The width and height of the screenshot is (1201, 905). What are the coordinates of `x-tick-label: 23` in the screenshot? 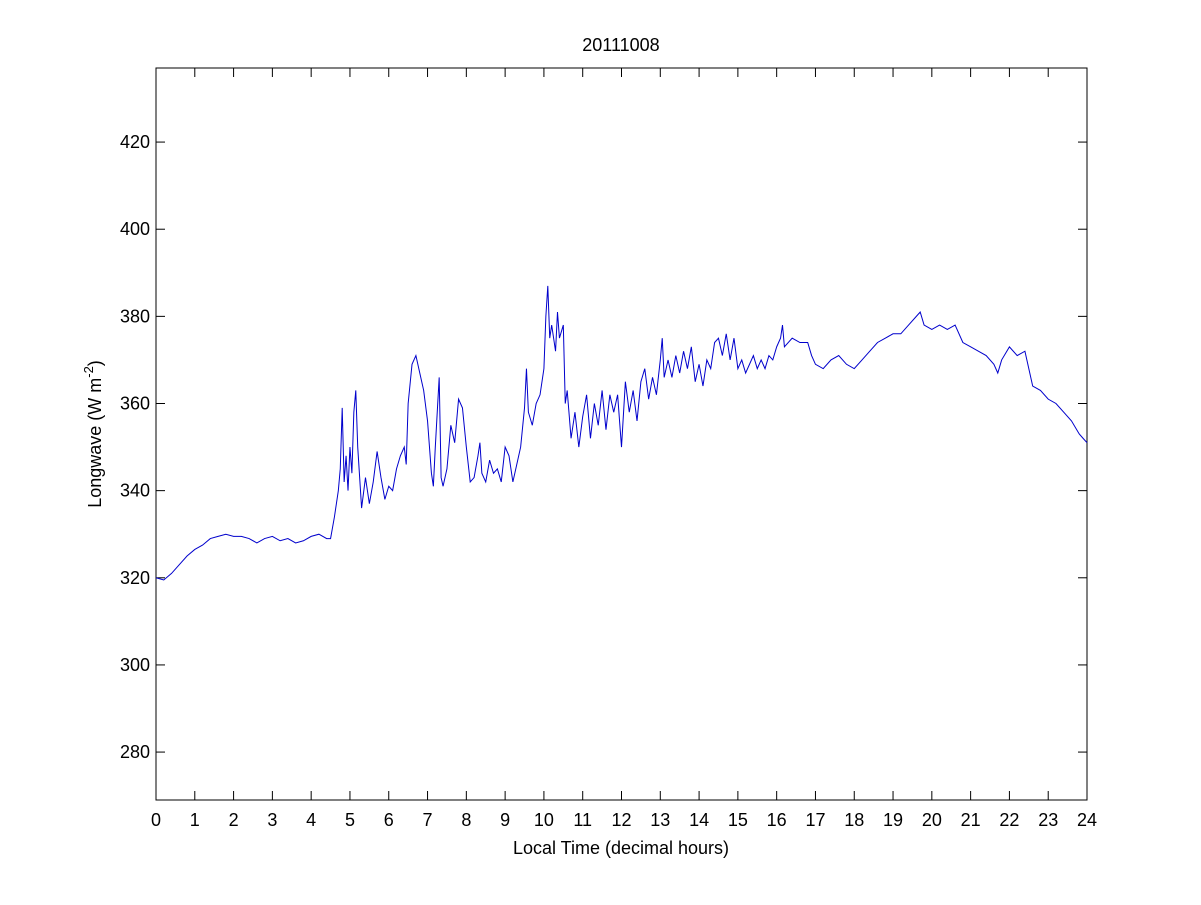 It's located at (1048, 820).